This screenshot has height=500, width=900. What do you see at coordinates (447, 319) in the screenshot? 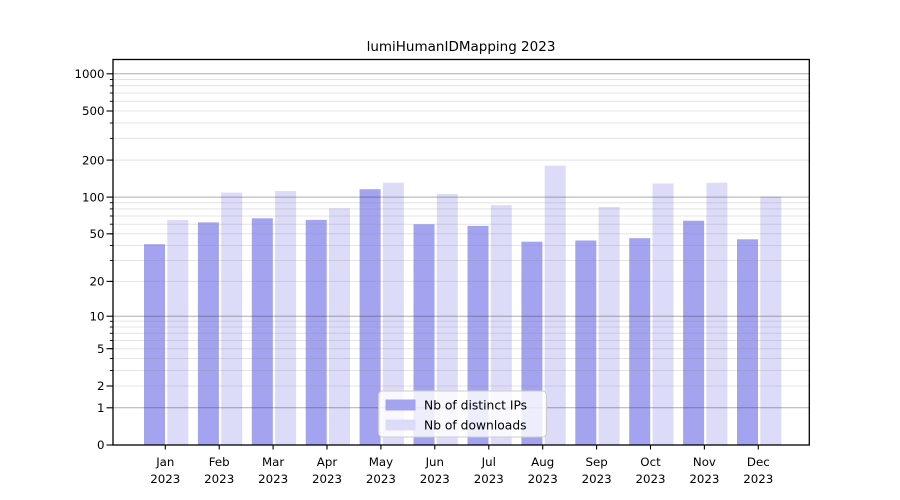
I see `bar-downloads-jun` at bounding box center [447, 319].